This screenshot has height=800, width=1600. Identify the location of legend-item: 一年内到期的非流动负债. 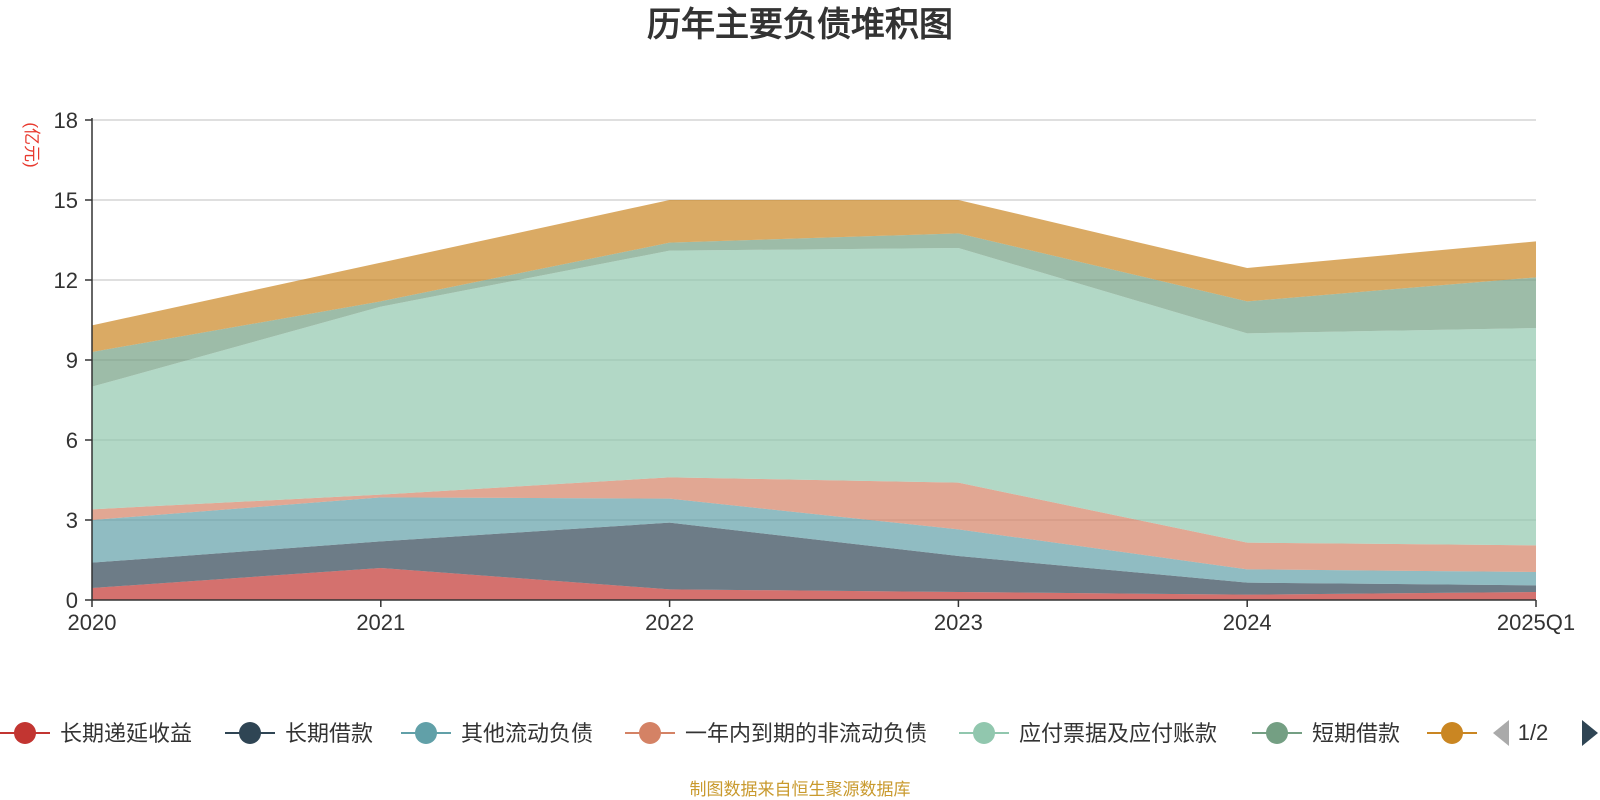
(776, 733).